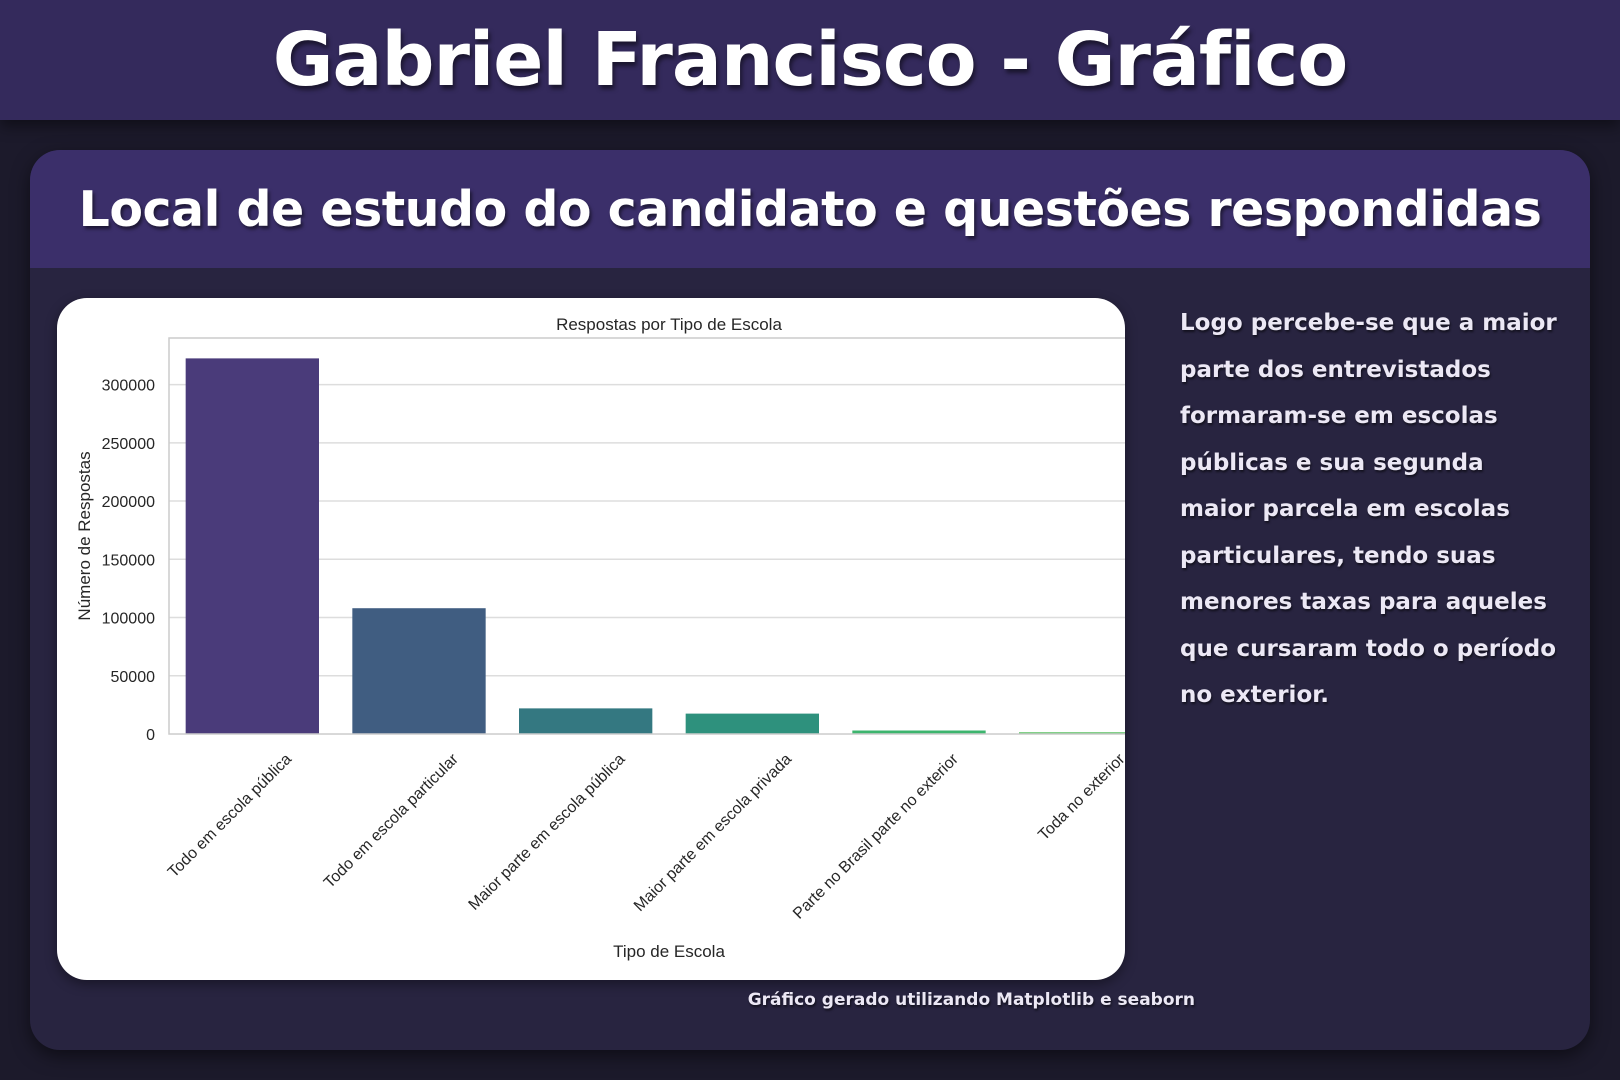  What do you see at coordinates (547, 832) in the screenshot?
I see `x-tick-label: Maior parte em escola pública` at bounding box center [547, 832].